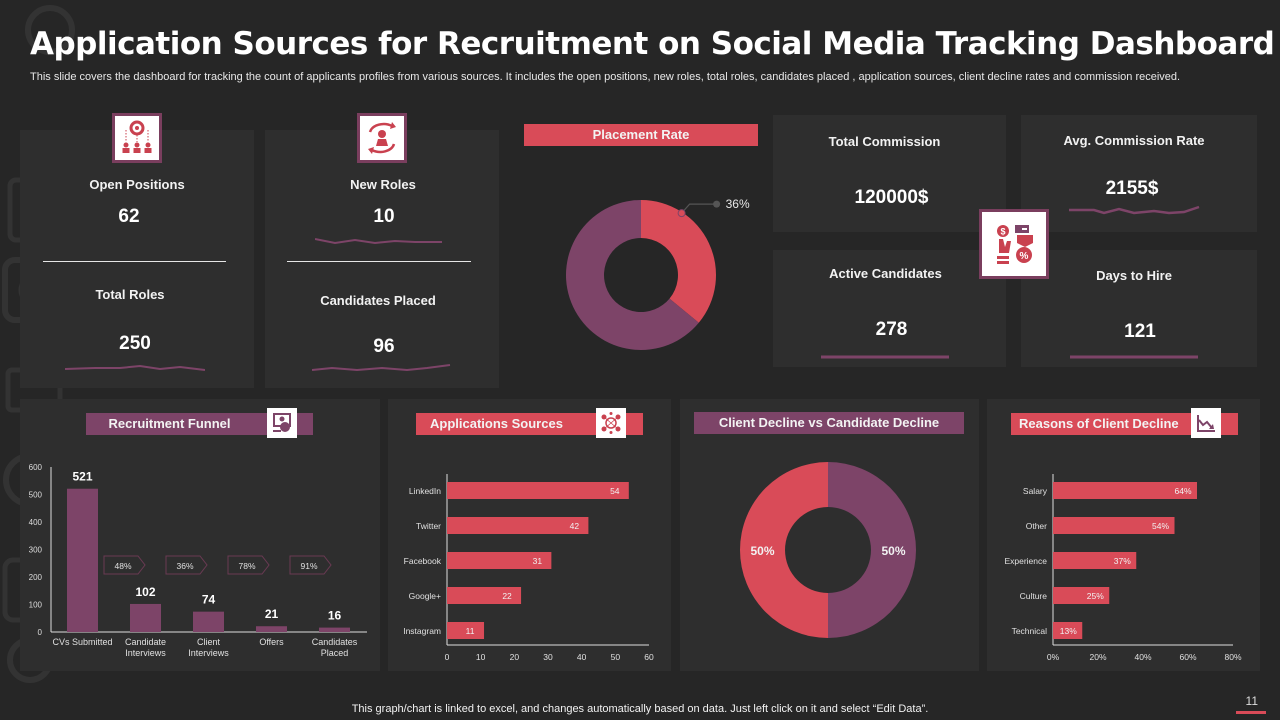  Describe the element at coordinates (1053, 657) in the screenshot. I see `x-tick-label: 0%` at that location.